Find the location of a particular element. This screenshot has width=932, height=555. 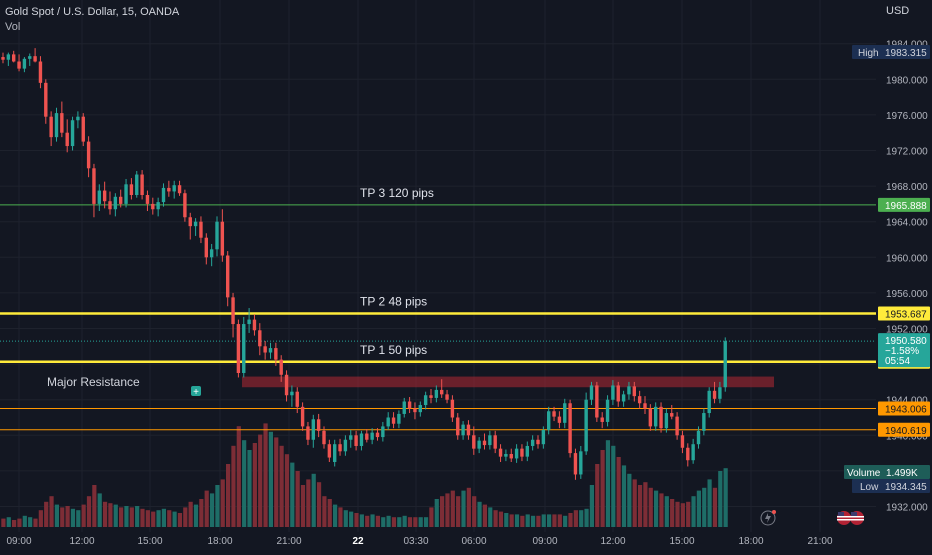

price-tick-label: 1944.000 is located at coordinates (907, 401).